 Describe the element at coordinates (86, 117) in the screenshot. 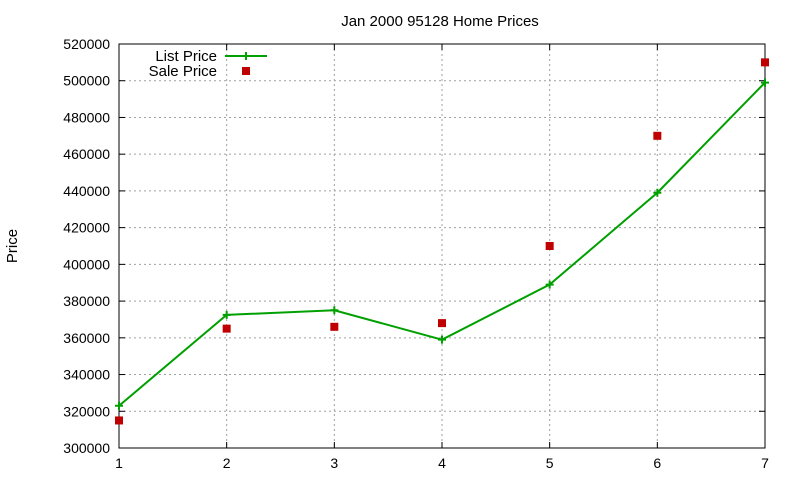

I see `y-tick-label: 480000` at that location.